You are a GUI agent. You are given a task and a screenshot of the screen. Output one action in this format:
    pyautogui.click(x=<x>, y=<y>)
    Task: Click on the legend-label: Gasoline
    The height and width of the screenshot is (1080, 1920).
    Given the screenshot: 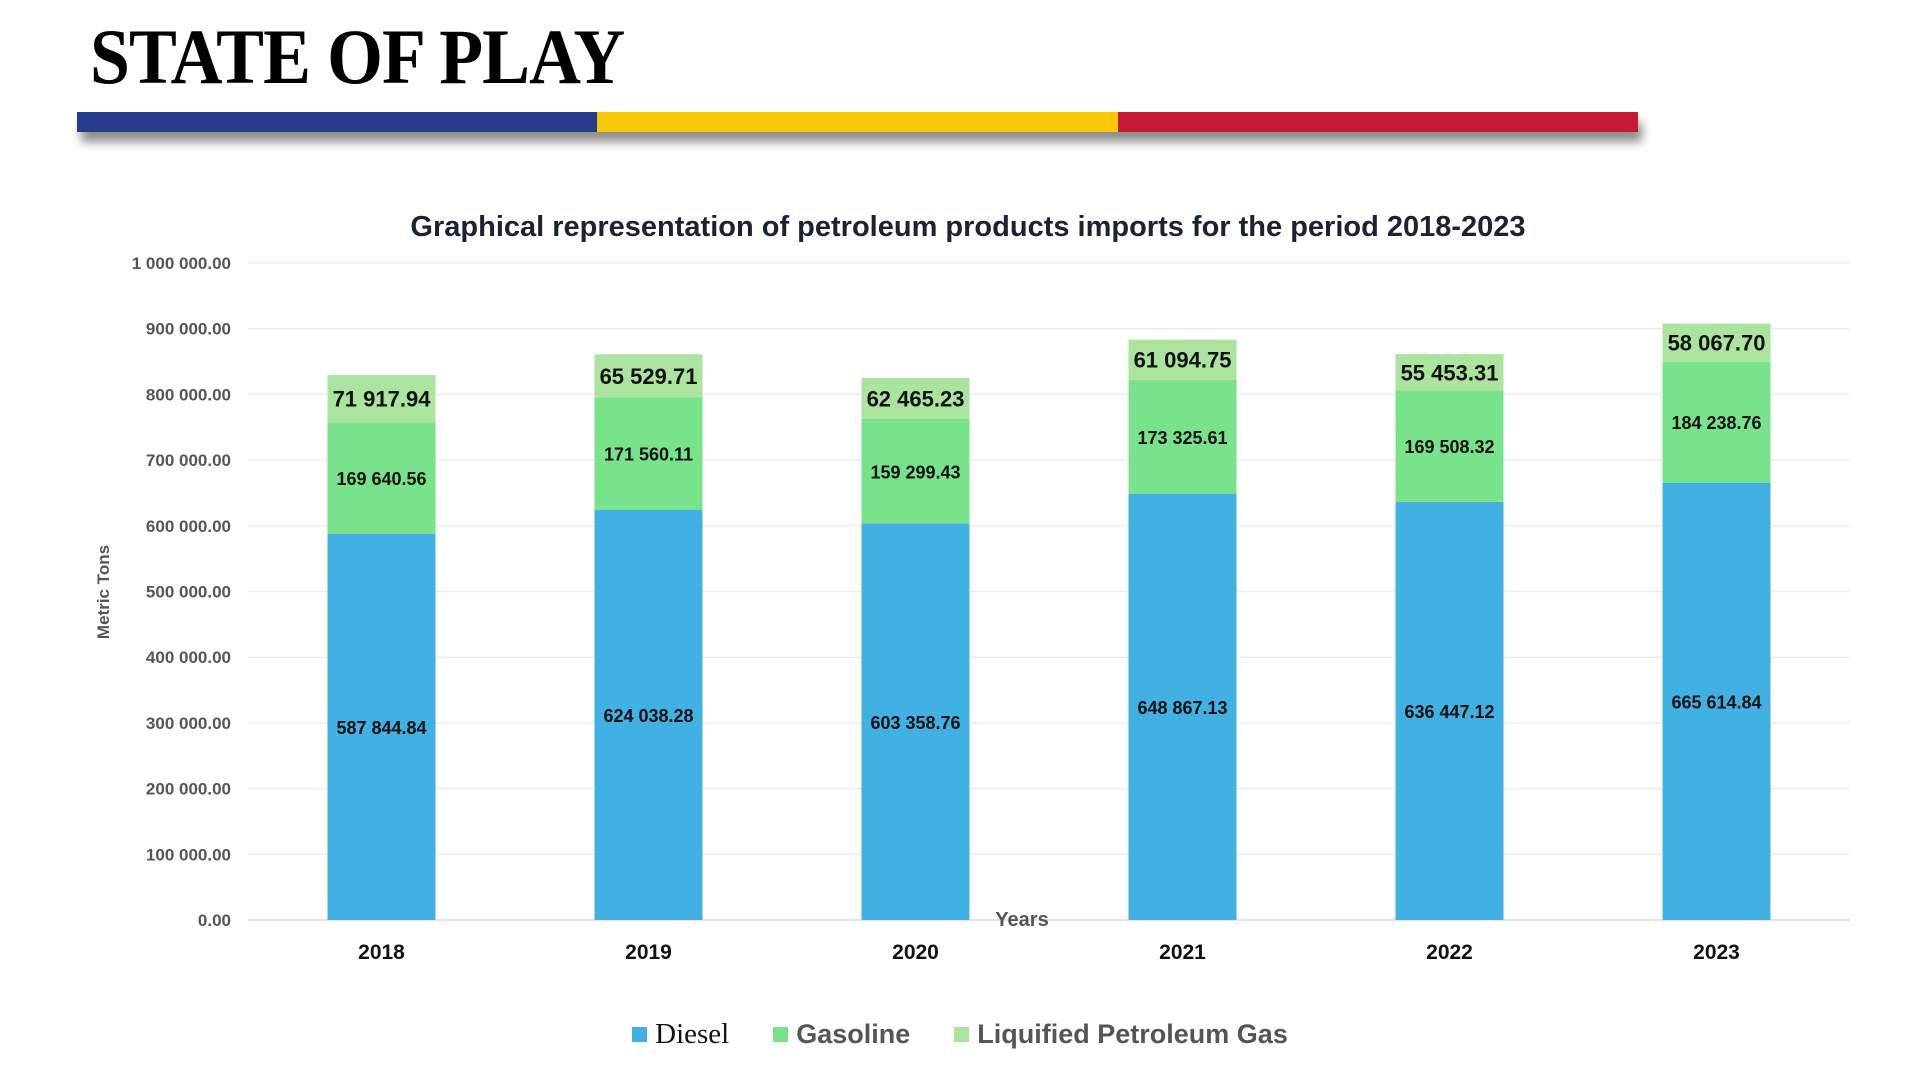 What is the action you would take?
    pyautogui.click(x=853, y=1034)
    